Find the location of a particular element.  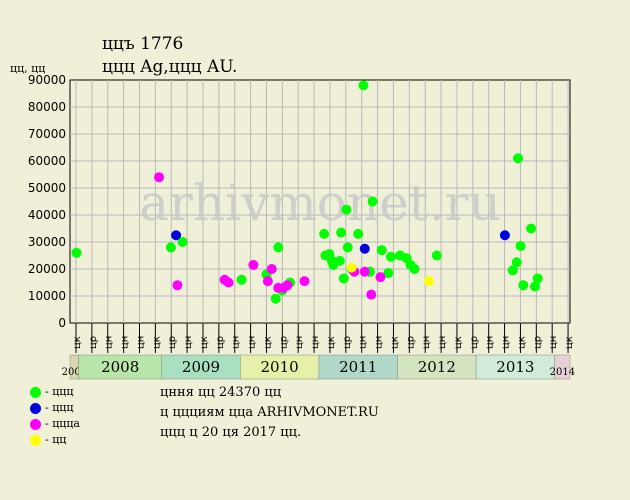

y-axis-label: цц, цц is located at coordinates (28, 68).